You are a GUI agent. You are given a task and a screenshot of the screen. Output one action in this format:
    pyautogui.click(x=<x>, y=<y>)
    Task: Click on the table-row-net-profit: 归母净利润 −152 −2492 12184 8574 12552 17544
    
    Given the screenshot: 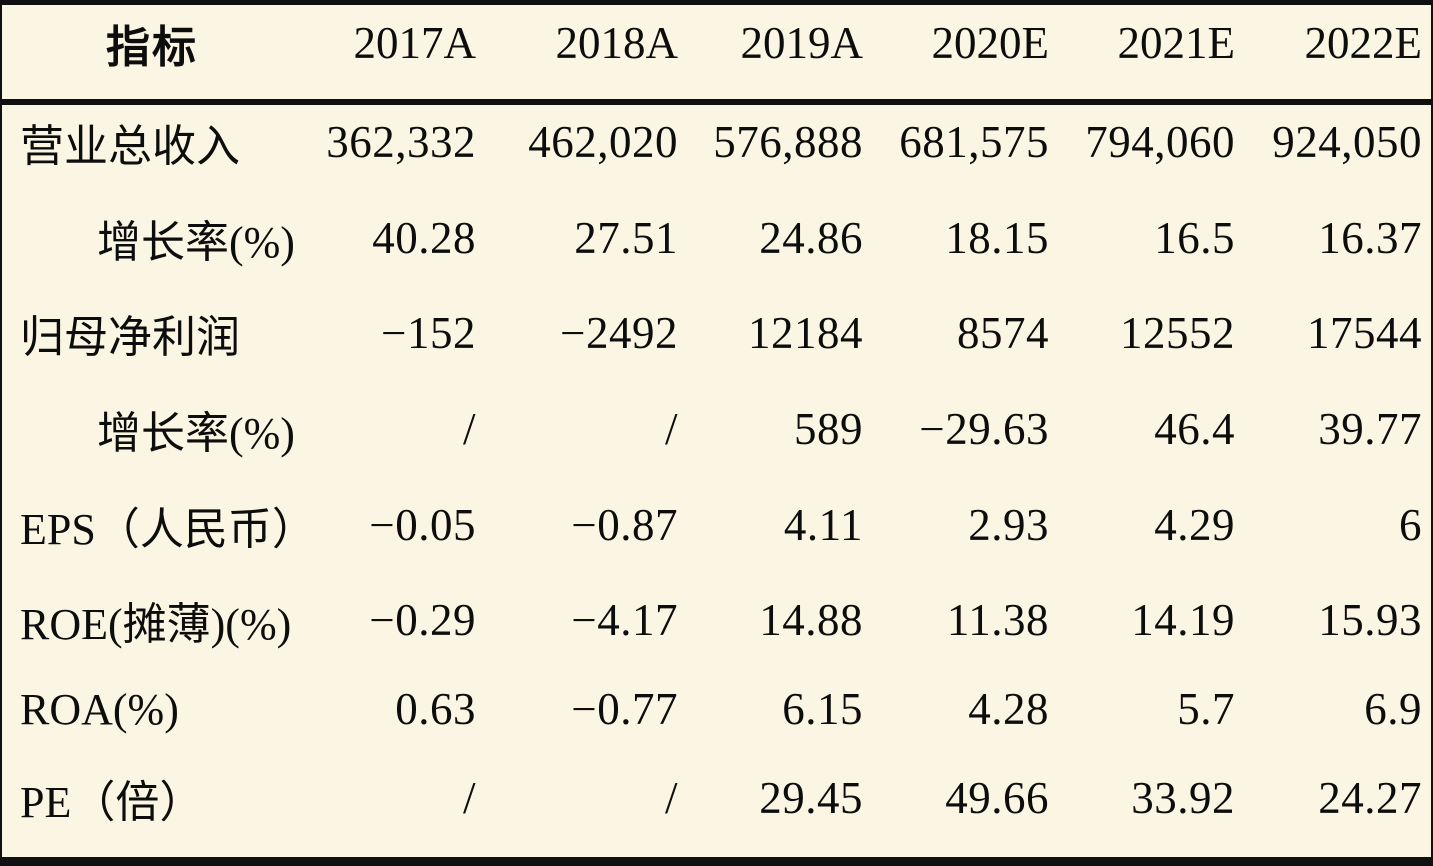 What is the action you would take?
    pyautogui.click(x=716, y=345)
    